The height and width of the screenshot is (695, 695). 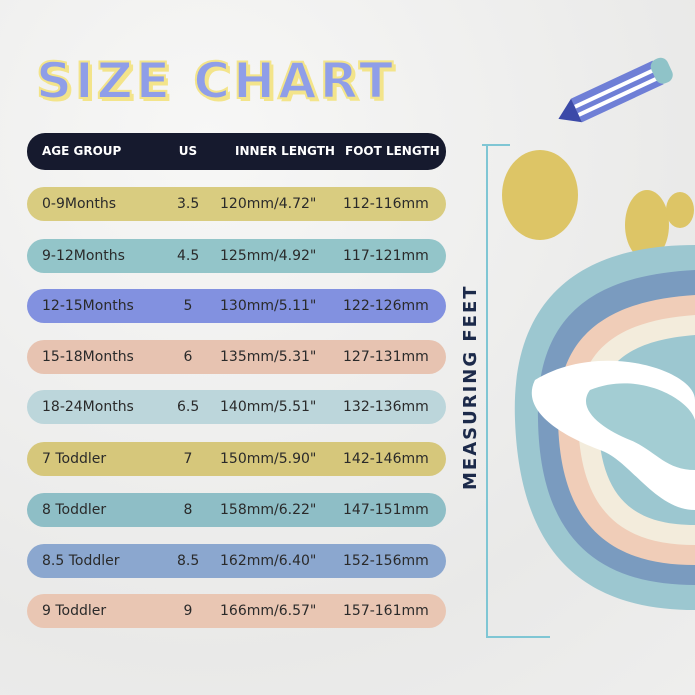 I want to click on age-group-cell: 0-9Months, so click(x=79, y=204).